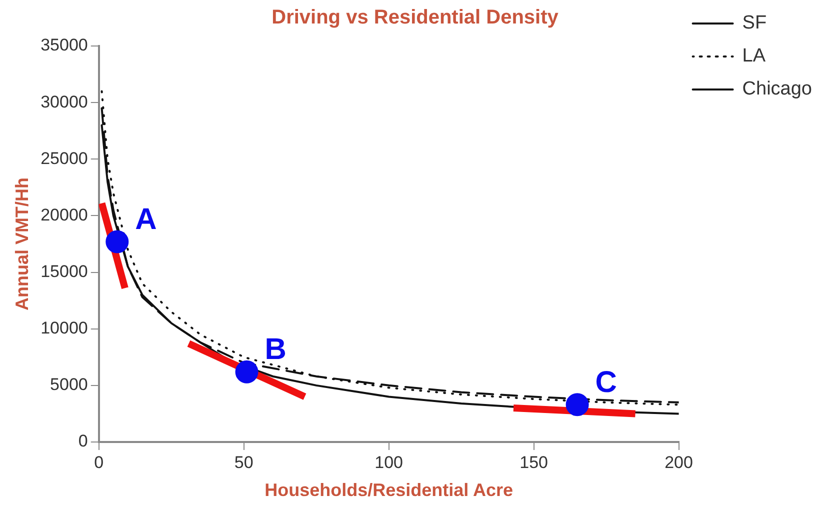 The image size is (828, 510). I want to click on x-tick-label: 150, so click(534, 462).